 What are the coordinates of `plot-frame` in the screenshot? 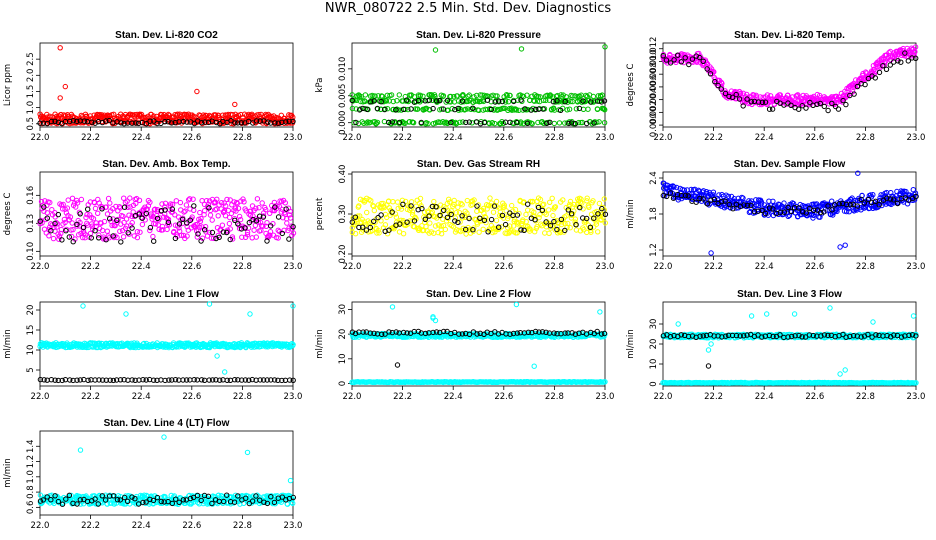 It's located at (789, 344).